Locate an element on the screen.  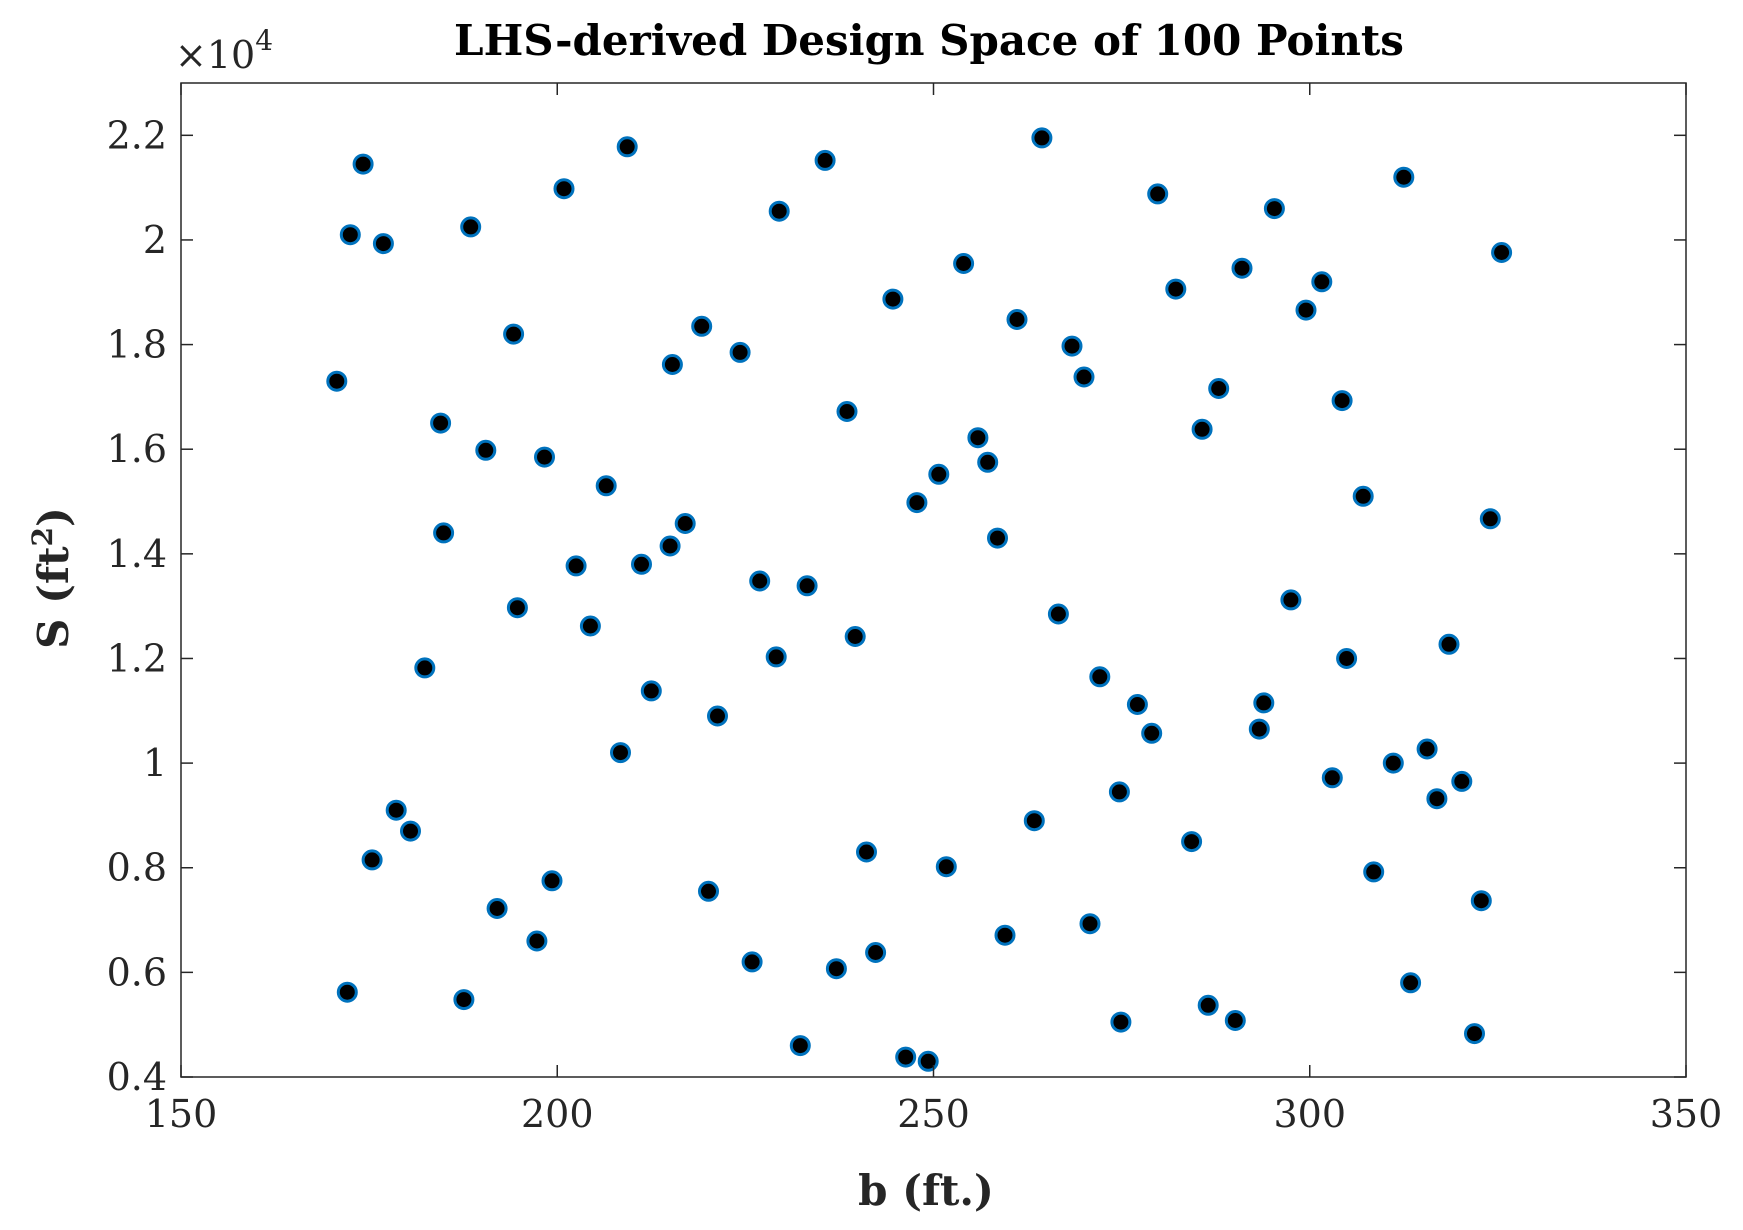
x-tick-label: 250 is located at coordinates (933, 1114).